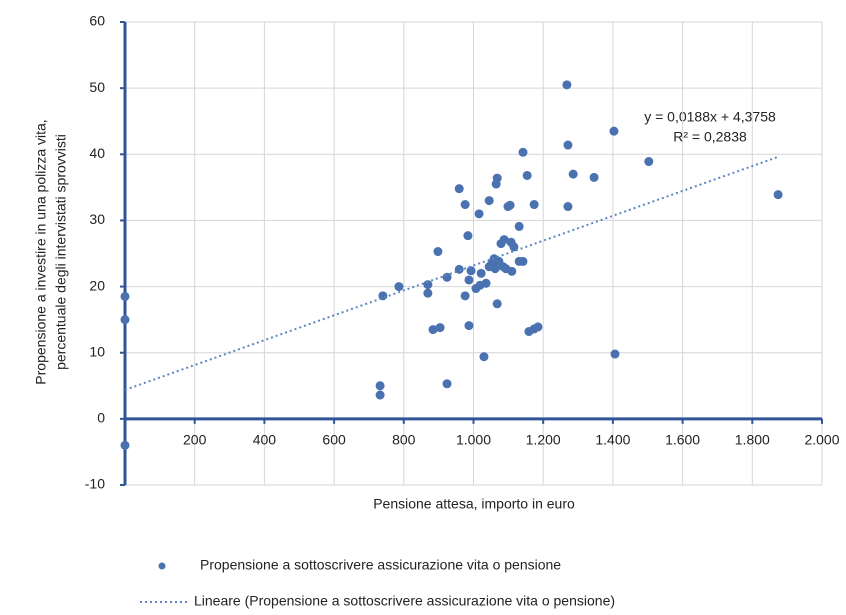 This screenshot has height=615, width=846. Describe the element at coordinates (101, 418) in the screenshot. I see `y-tick-label: 0` at that location.